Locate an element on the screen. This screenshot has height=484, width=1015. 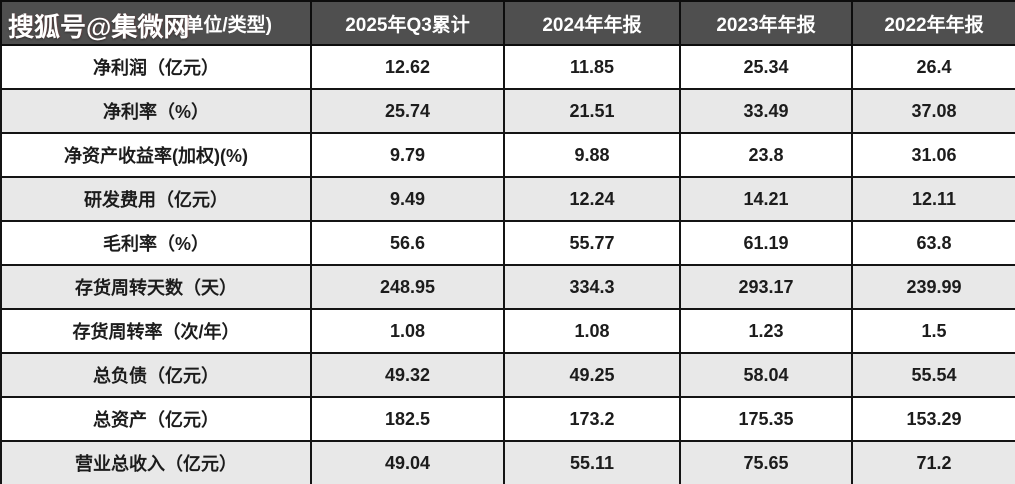
metric-cell: 总负债（亿元） is located at coordinates (156, 375).